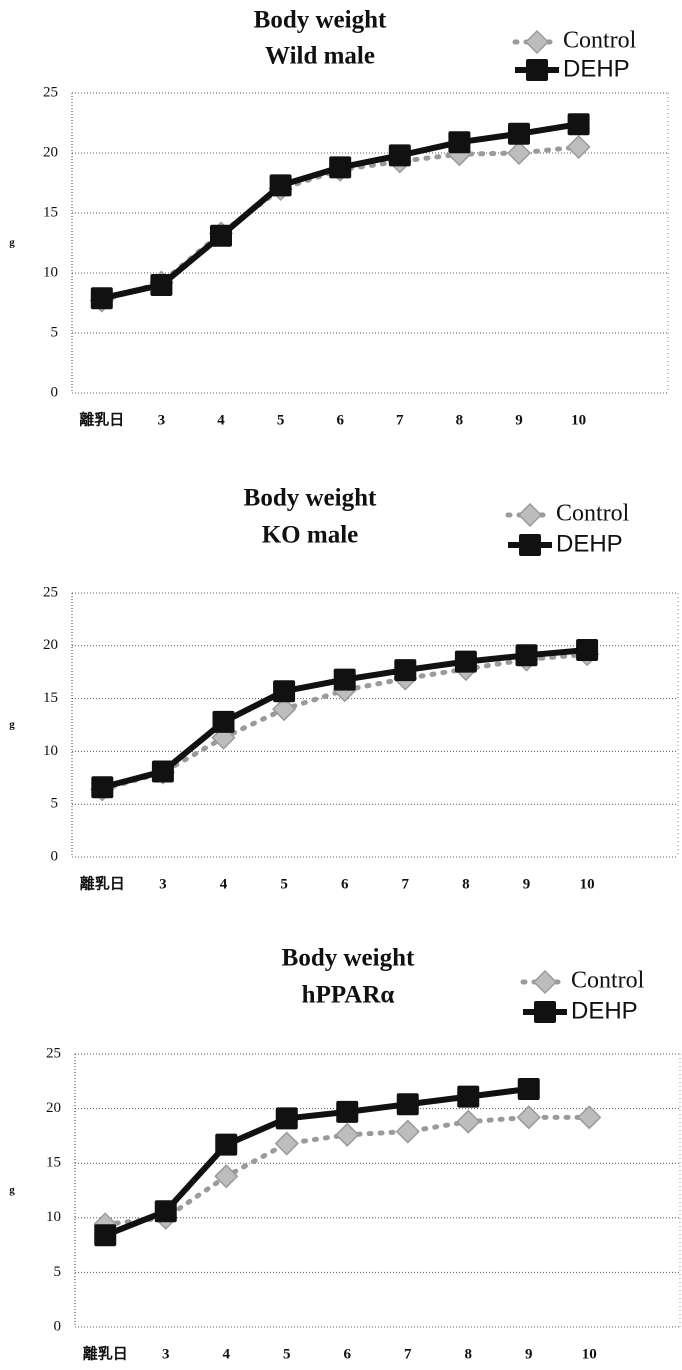 The image size is (682, 1370). I want to click on chart-subtitle: hPPARα, so click(348, 995).